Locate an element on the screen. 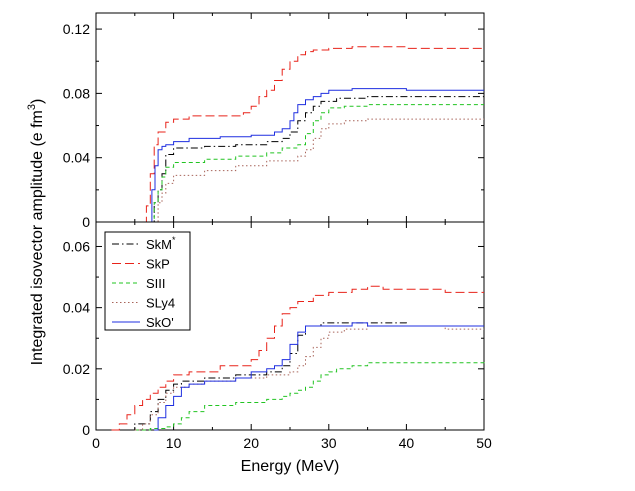  legend-label-text: SkM is located at coordinates (159, 244).